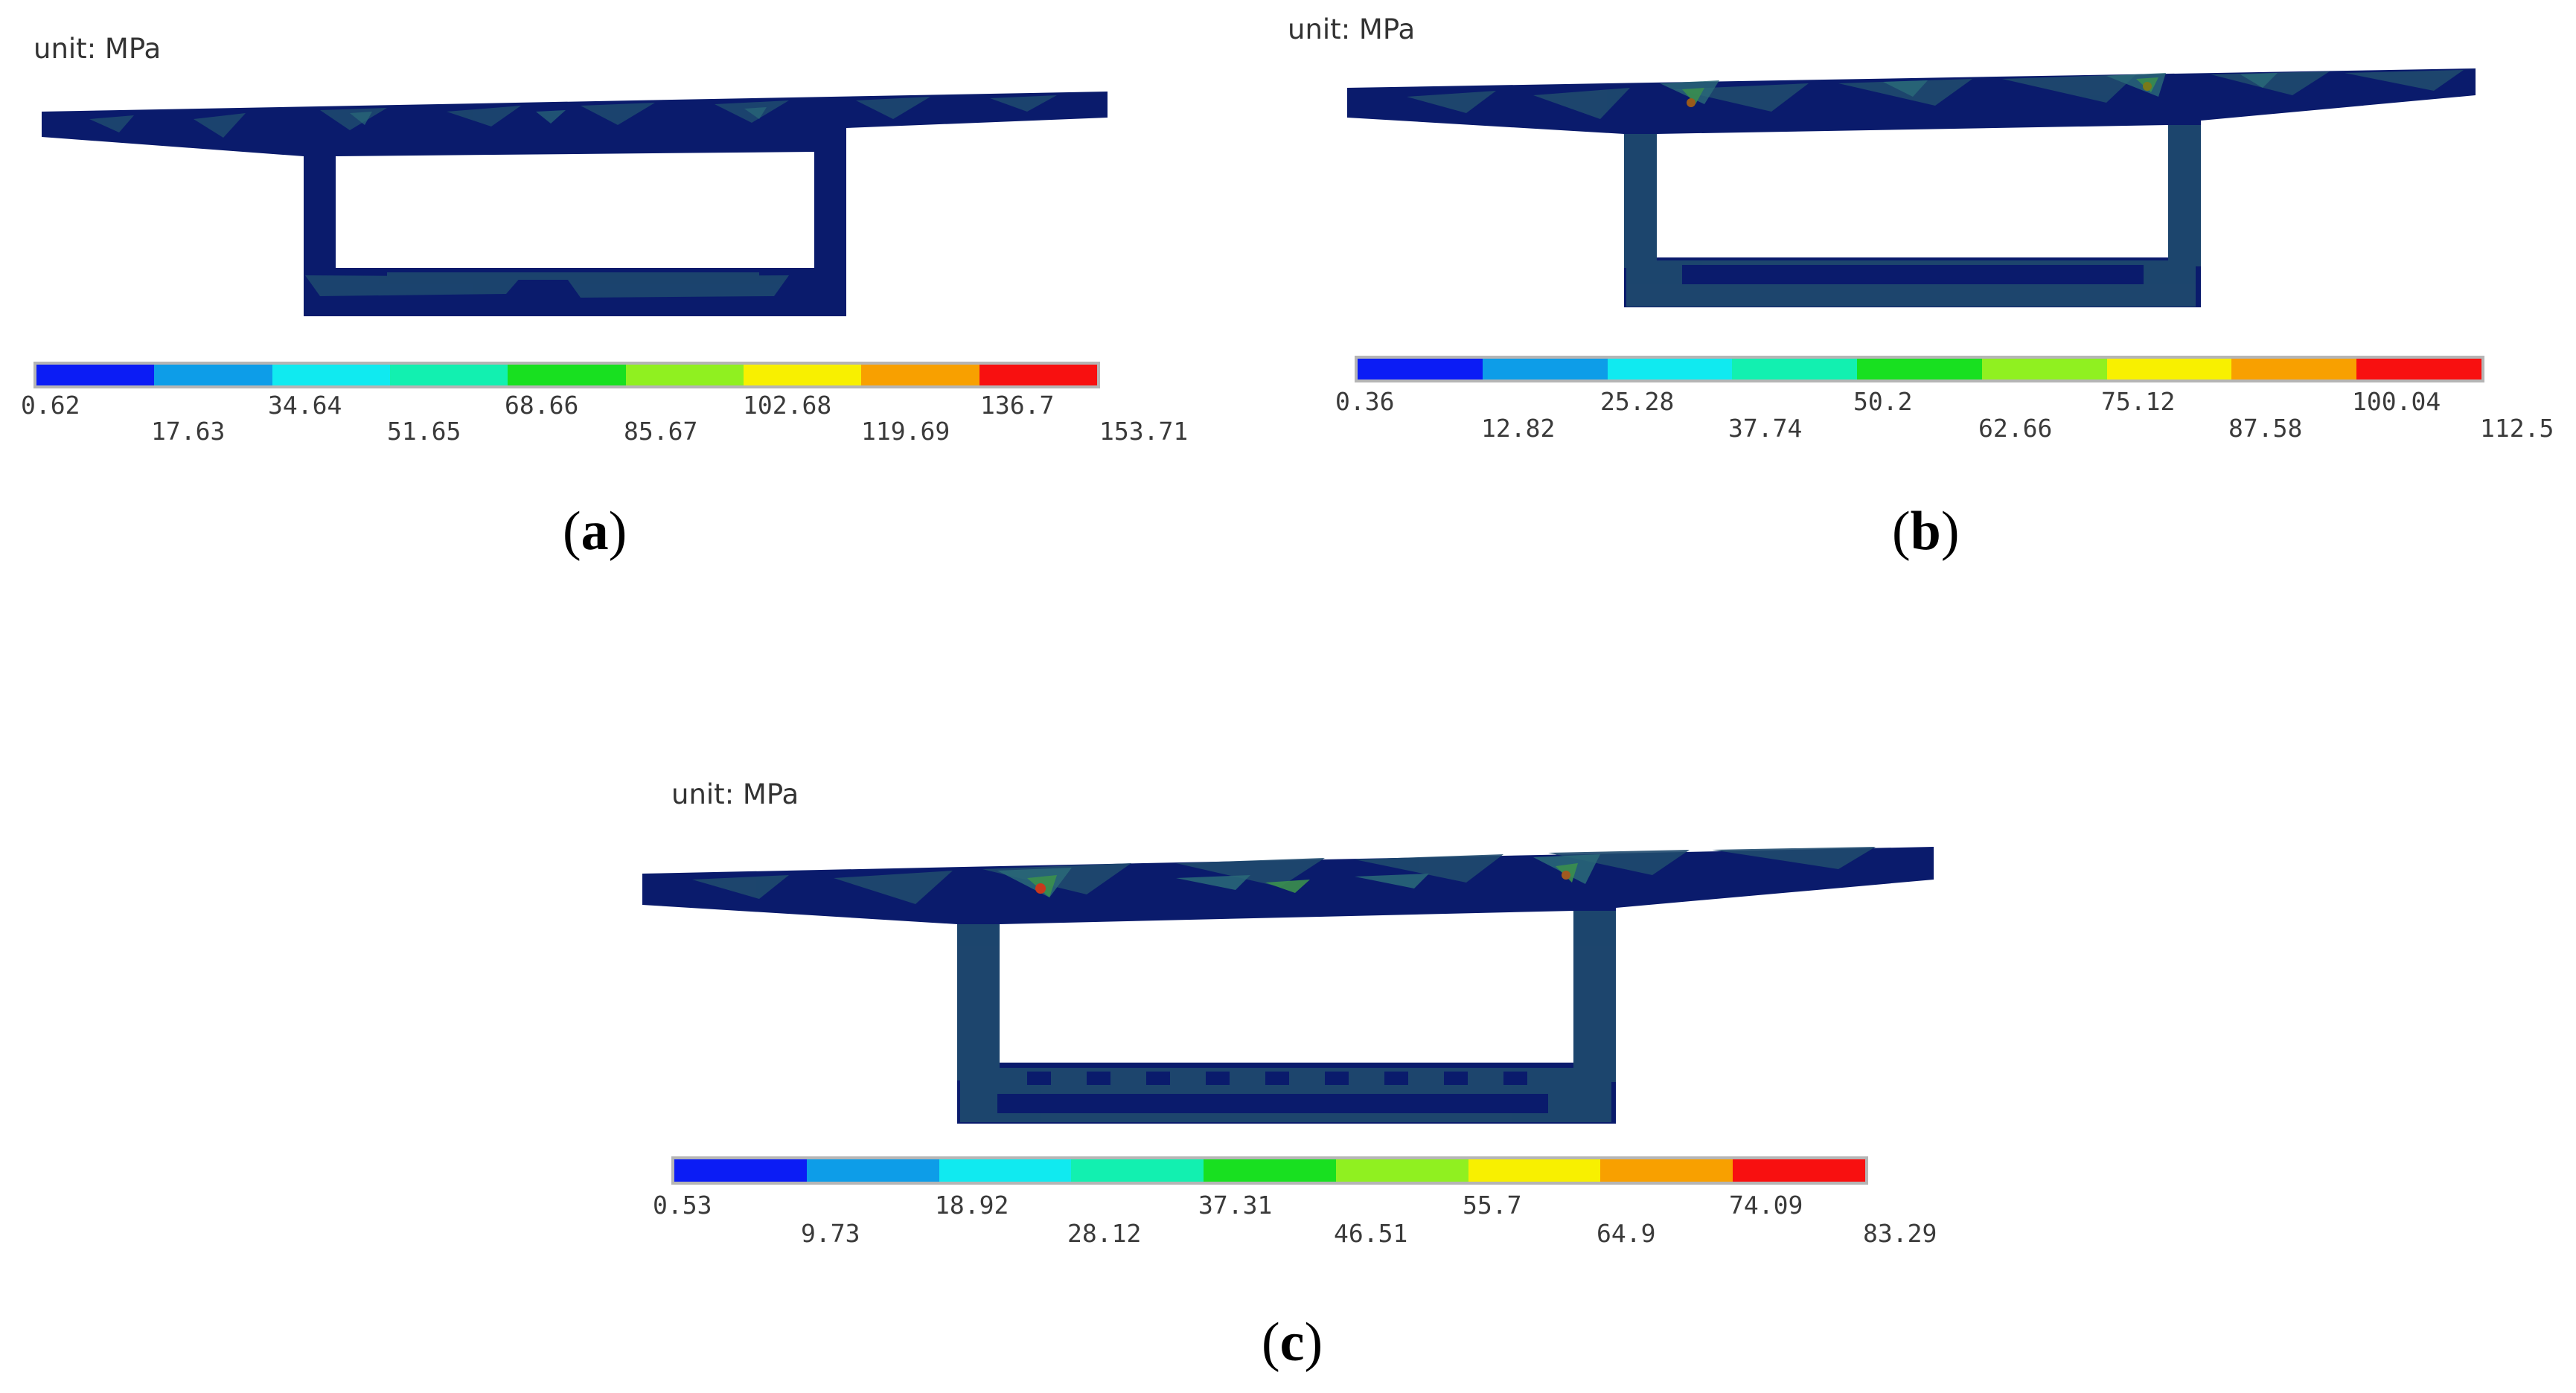 Image resolution: width=2576 pixels, height=1393 pixels. Describe the element at coordinates (1518, 428) in the screenshot. I see `tick-label: 12.82` at that location.